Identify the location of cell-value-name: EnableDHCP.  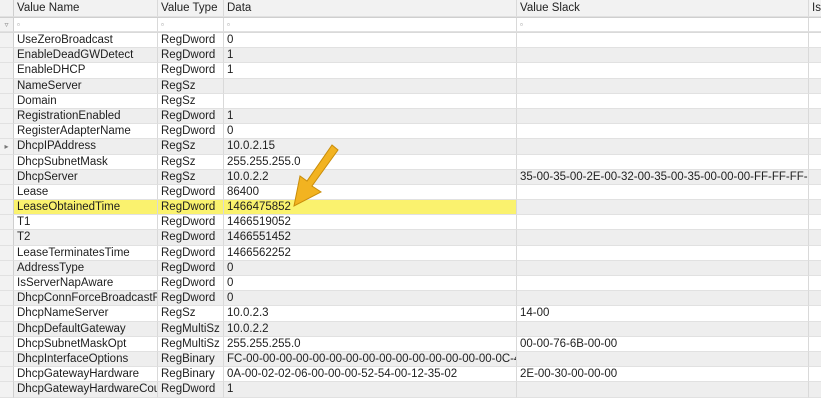
(86, 71).